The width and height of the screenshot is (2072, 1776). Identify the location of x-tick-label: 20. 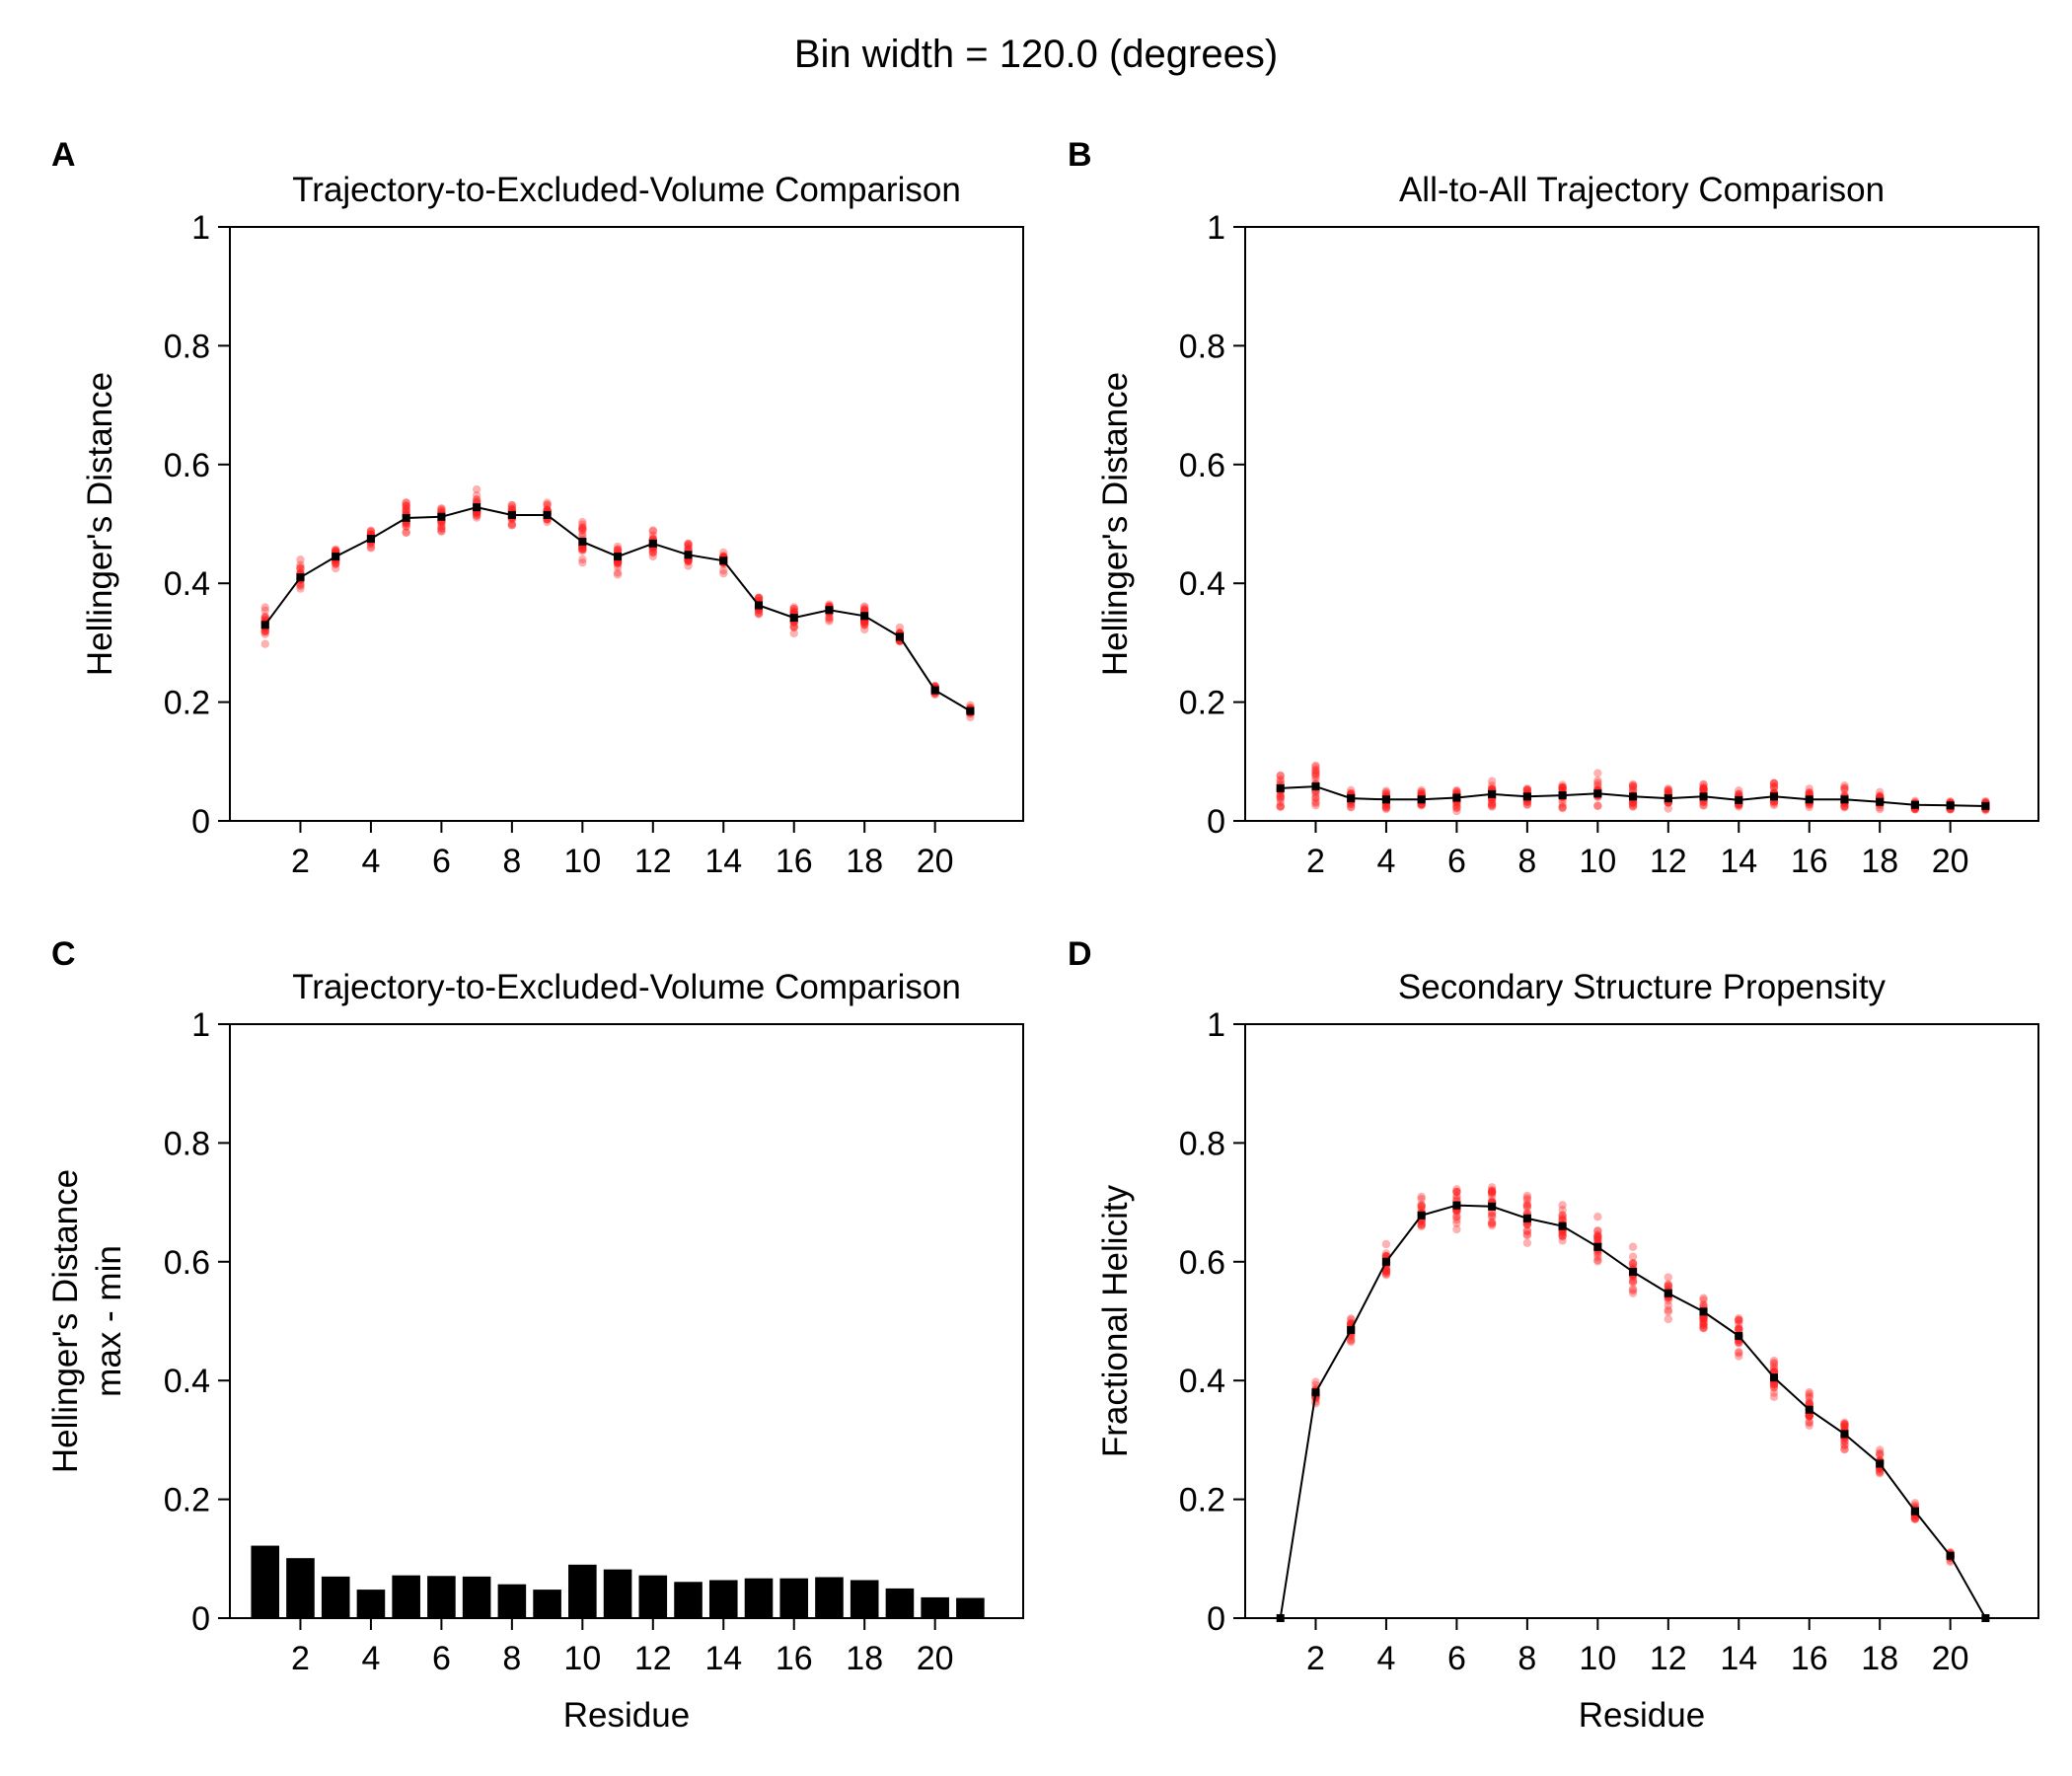
(1951, 1659).